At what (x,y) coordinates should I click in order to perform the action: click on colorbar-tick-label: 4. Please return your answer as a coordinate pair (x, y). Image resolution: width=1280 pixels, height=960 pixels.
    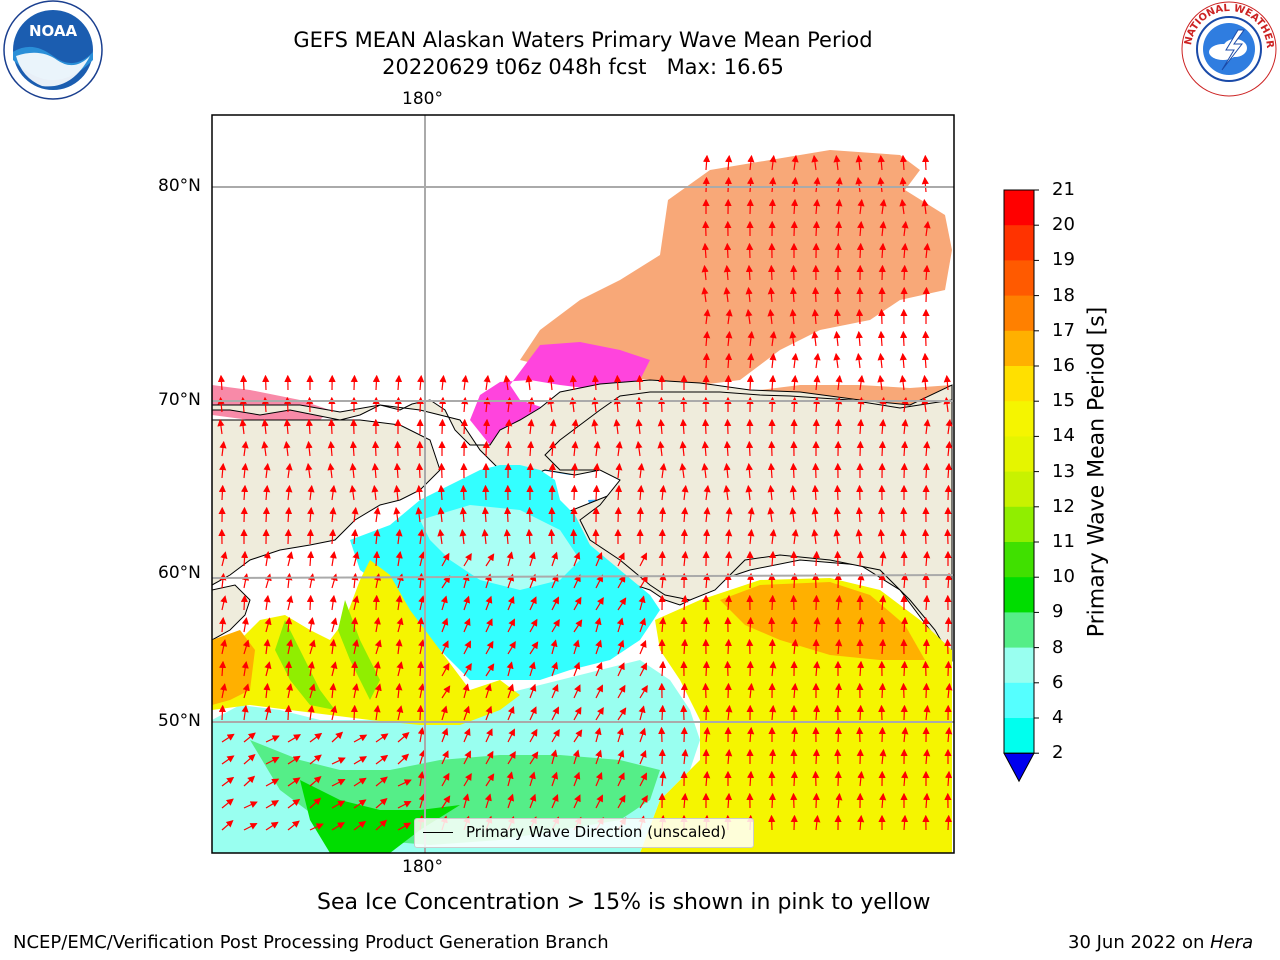
    Looking at the image, I should click on (1058, 717).